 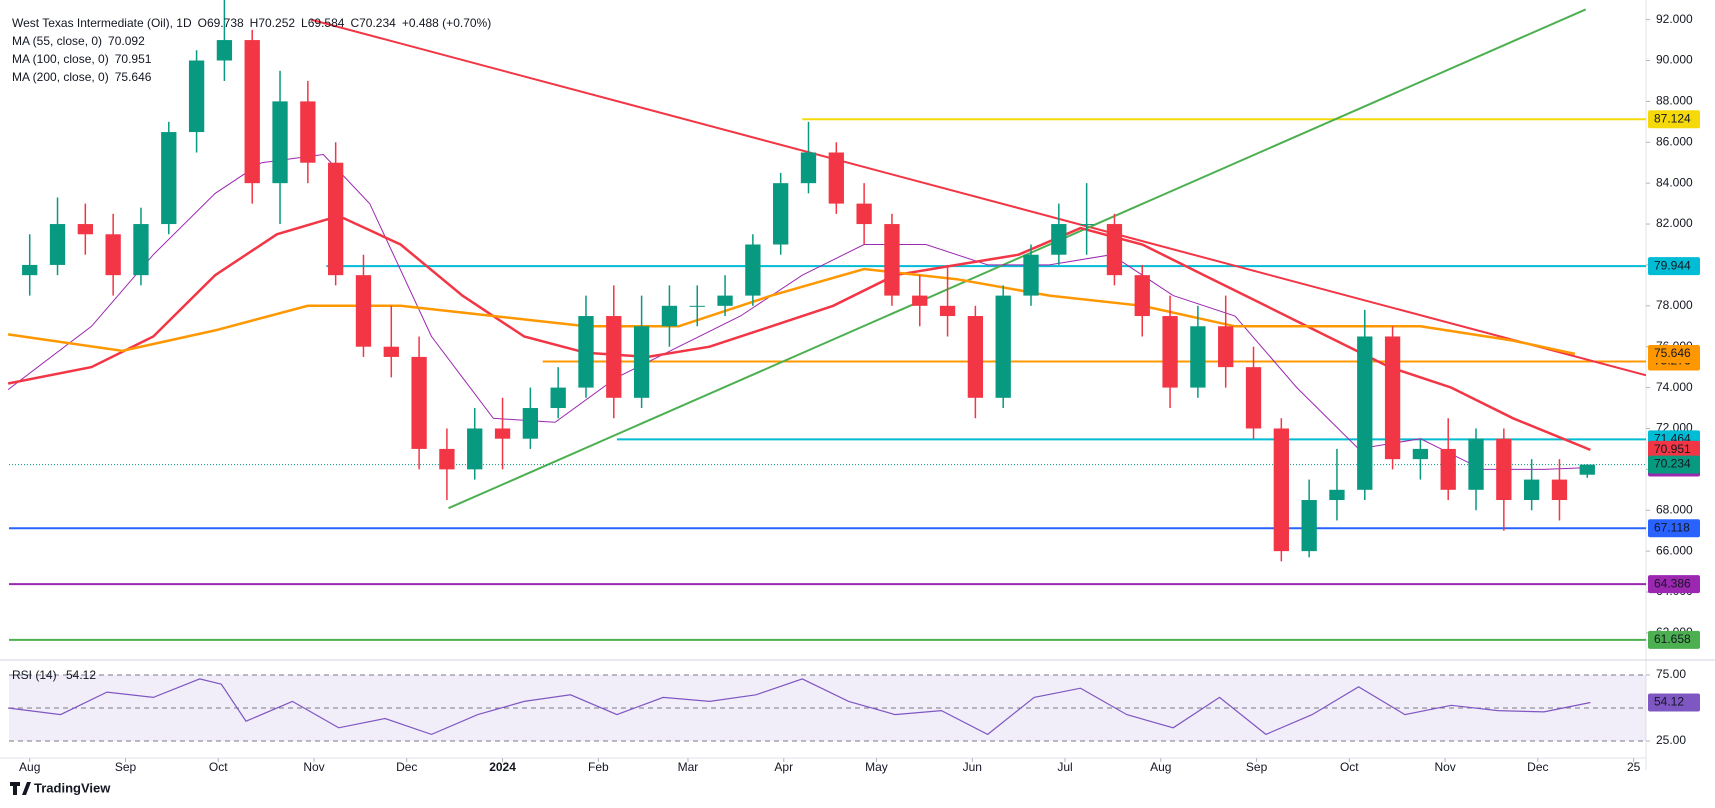 I want to click on value-box-label: 79.944, so click(x=1672, y=265).